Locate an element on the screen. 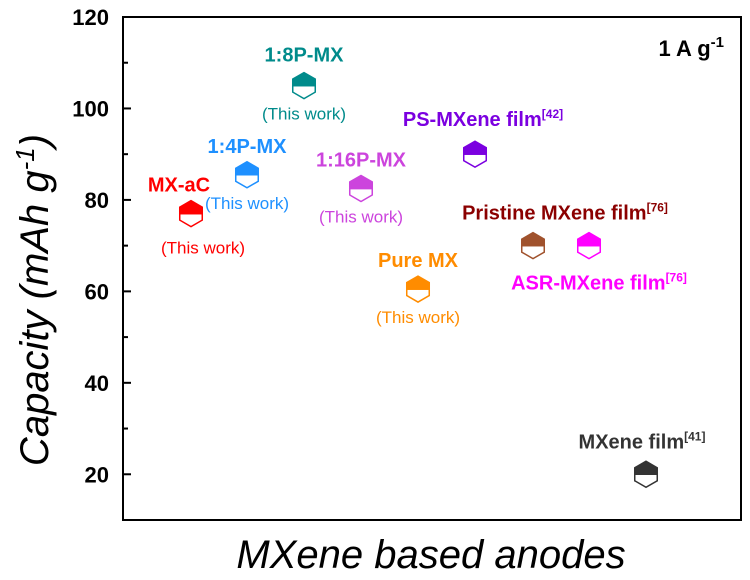 This screenshot has width=750, height=580. point-name-label: MX-aC is located at coordinates (179, 186).